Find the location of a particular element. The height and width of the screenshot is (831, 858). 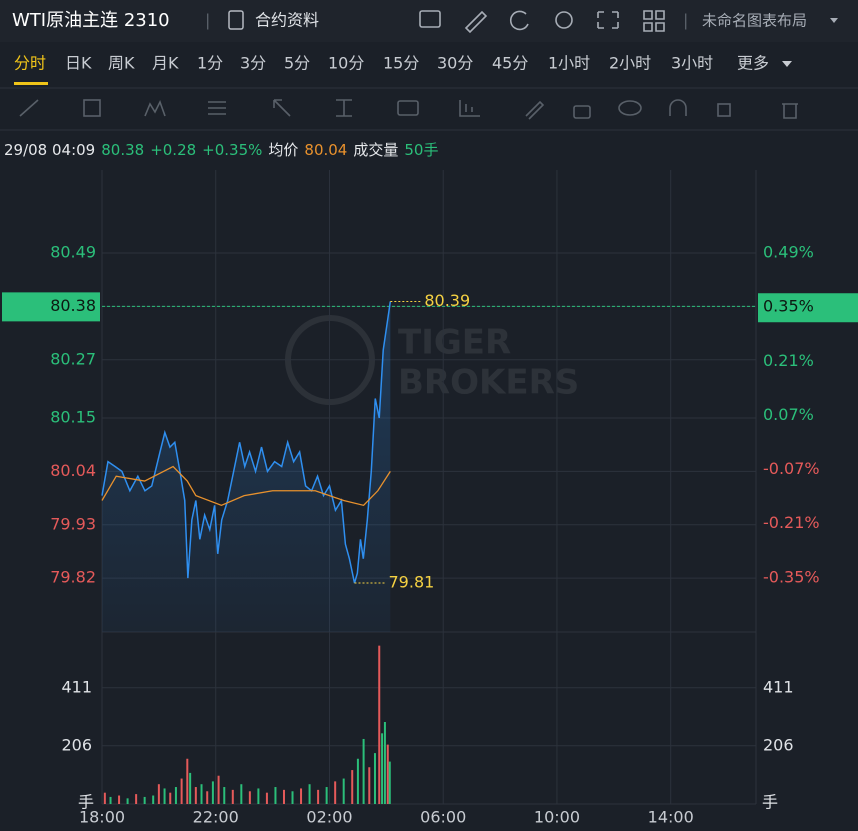

period-tab: 分时 is located at coordinates (30, 63).